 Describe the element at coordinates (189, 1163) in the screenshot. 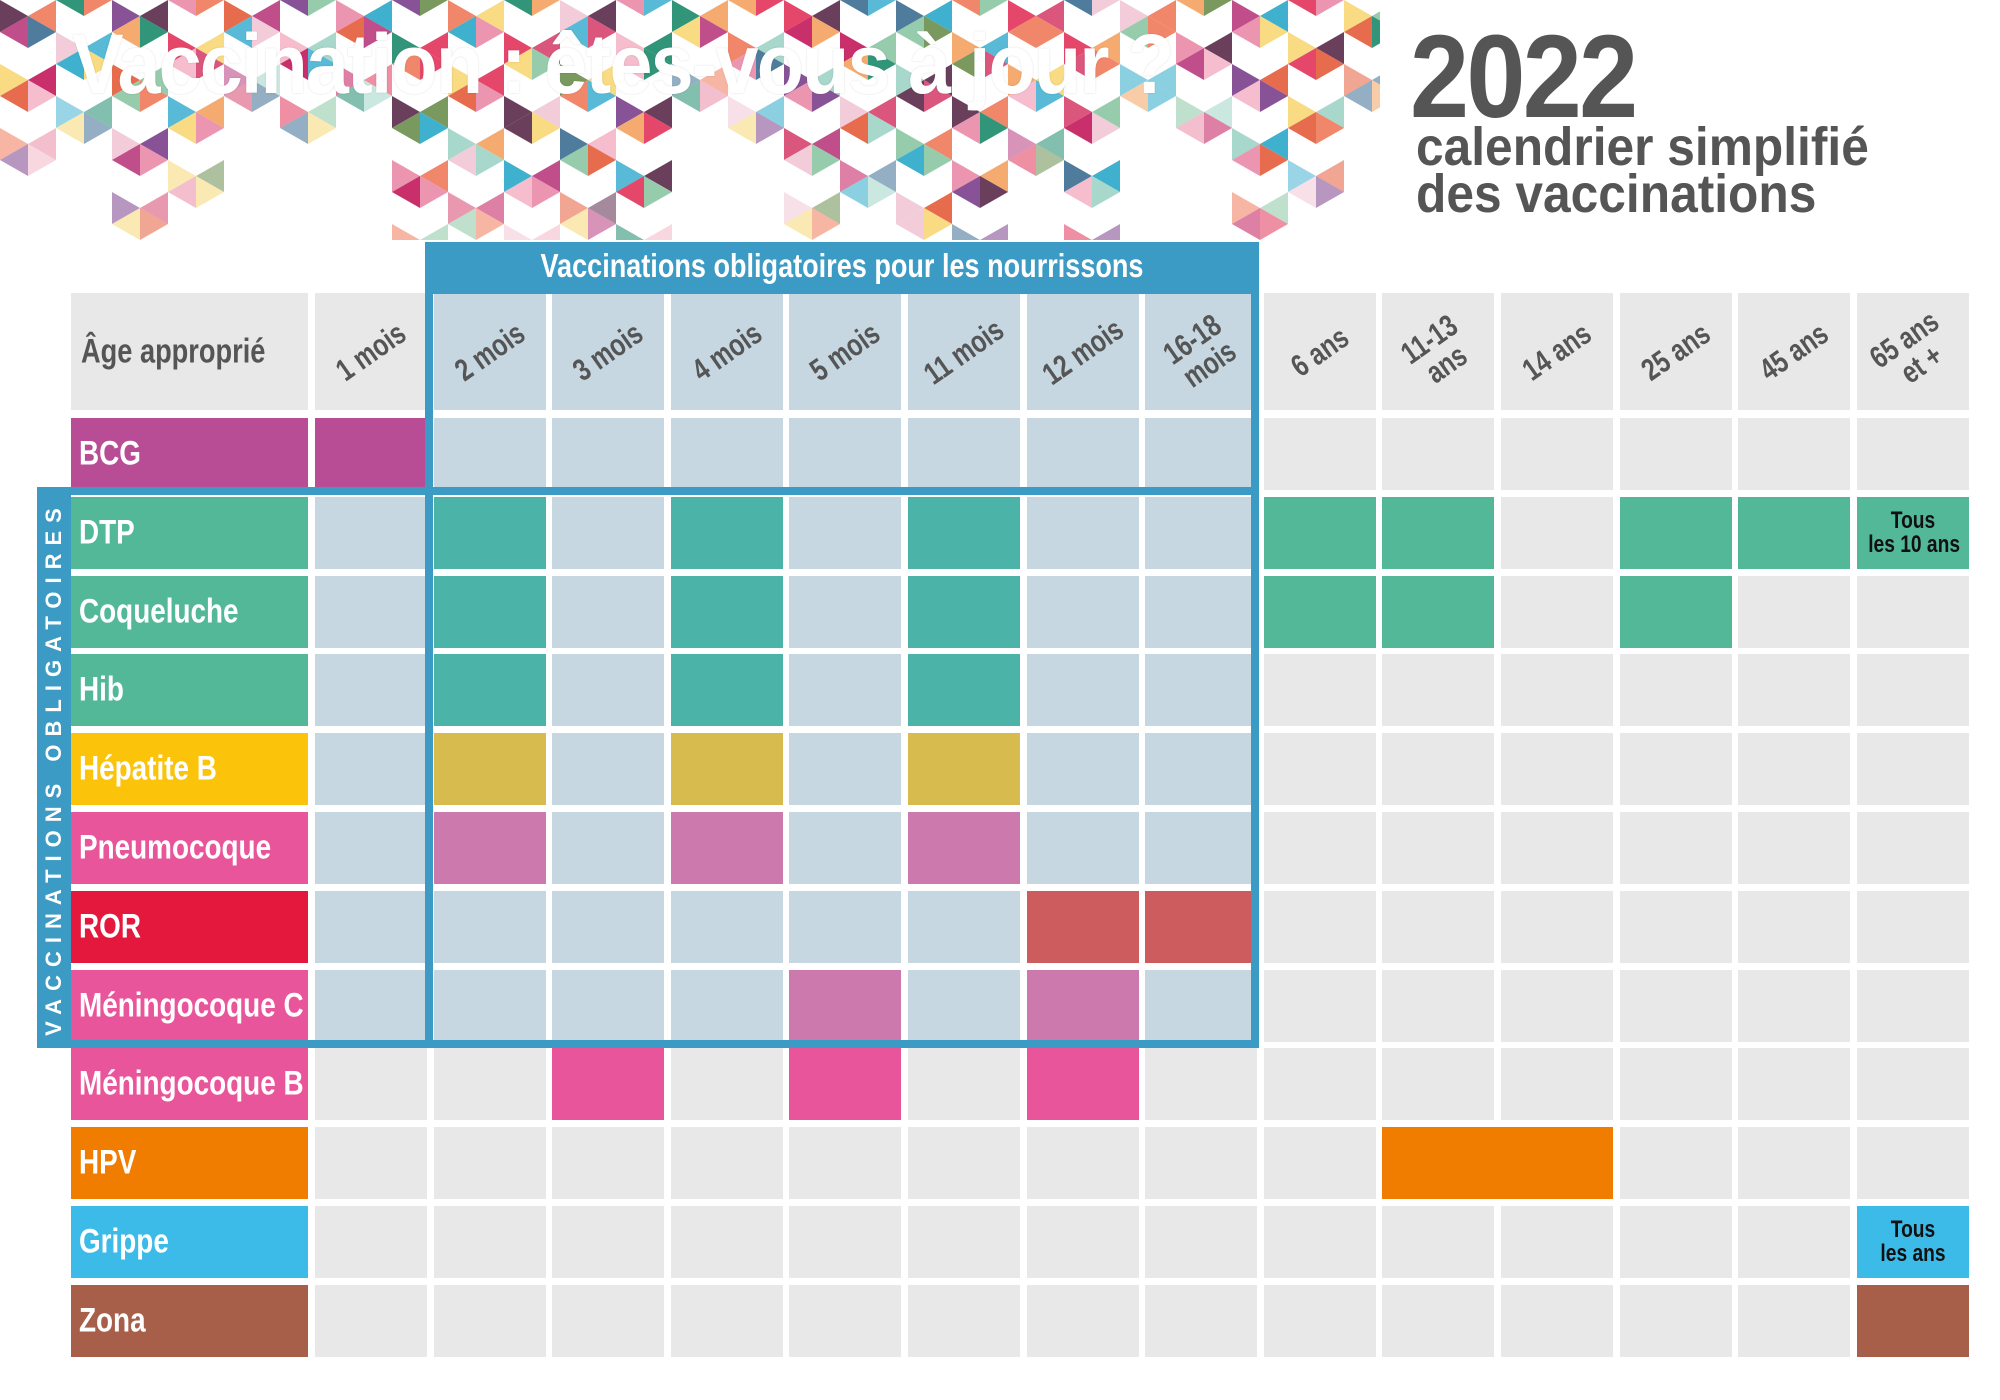

I see `vaccine-label-hpv: HPV` at that location.